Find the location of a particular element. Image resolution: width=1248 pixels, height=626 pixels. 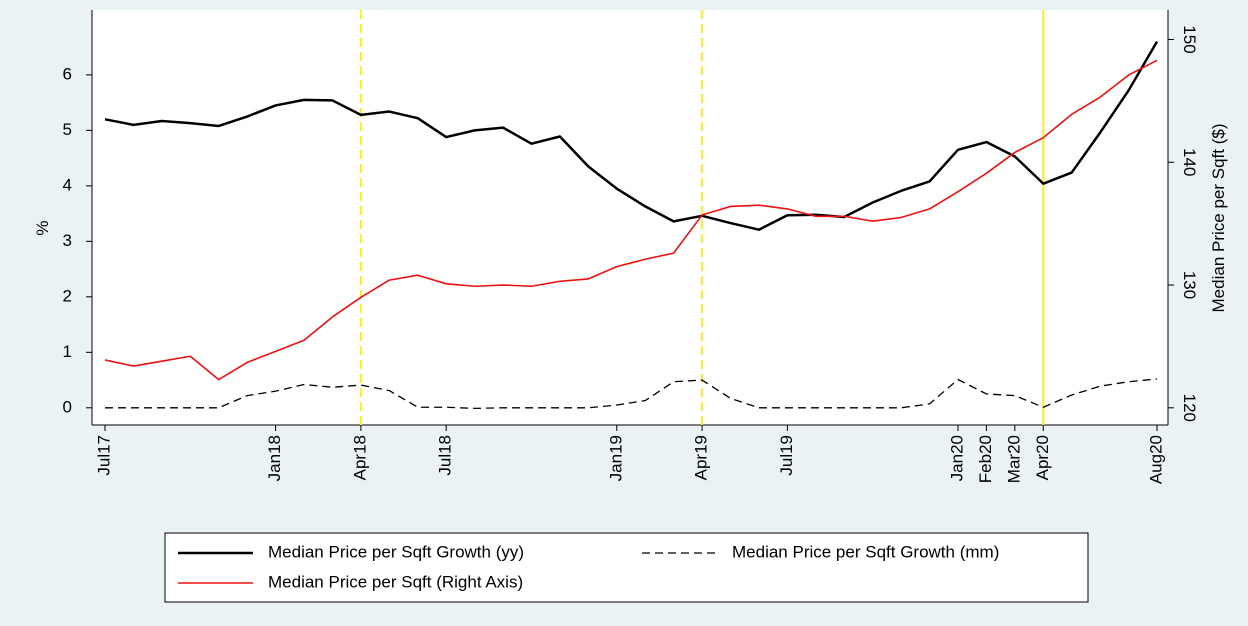

x-tick-label: Apr20 is located at coordinates (1042, 457).